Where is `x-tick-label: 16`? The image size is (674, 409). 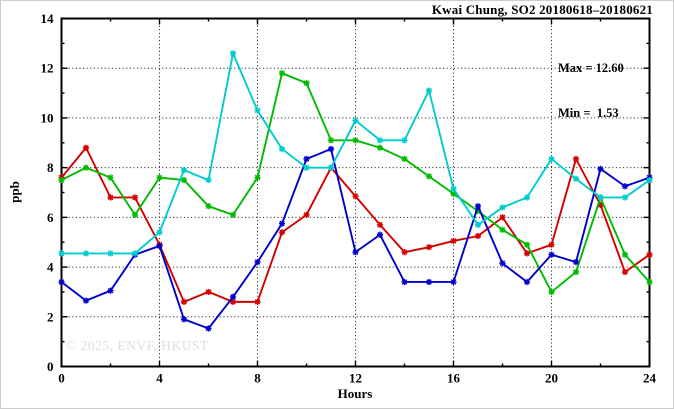 x-tick-label: 16 is located at coordinates (454, 378).